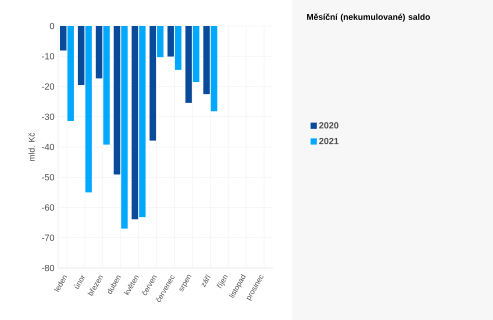  I want to click on legend-label: 2020, so click(328, 125).